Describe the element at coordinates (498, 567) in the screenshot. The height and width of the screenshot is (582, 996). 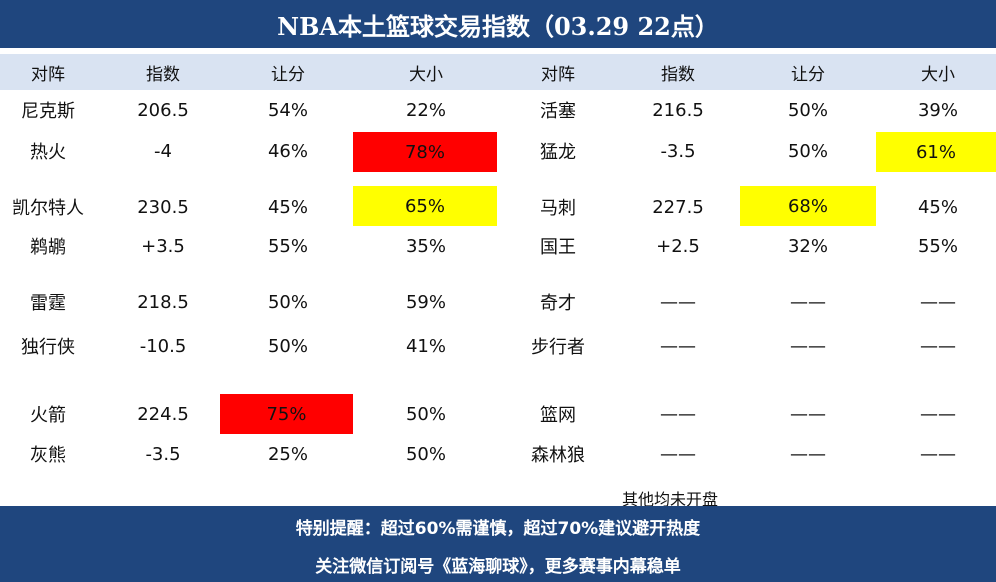
I see `footer-subscribe: 关注微信订阅号《蓝海聊球》，更多赛事内幕稳单` at that location.